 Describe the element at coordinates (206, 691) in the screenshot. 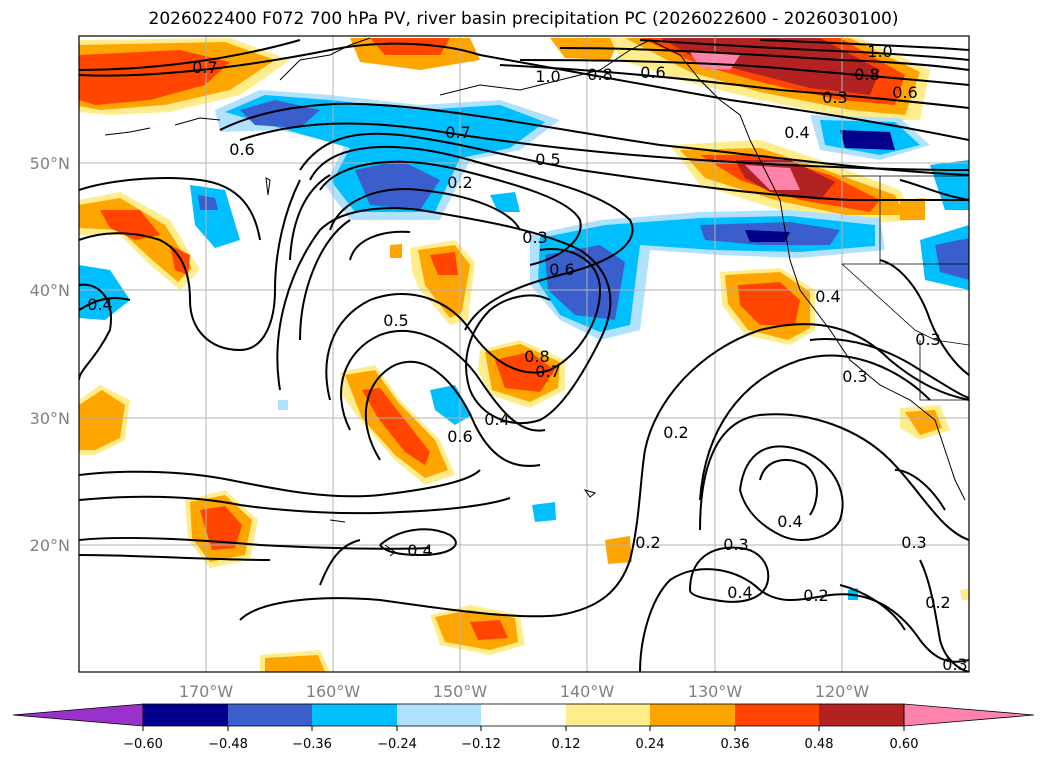

I see `lon-label: 170°W` at that location.